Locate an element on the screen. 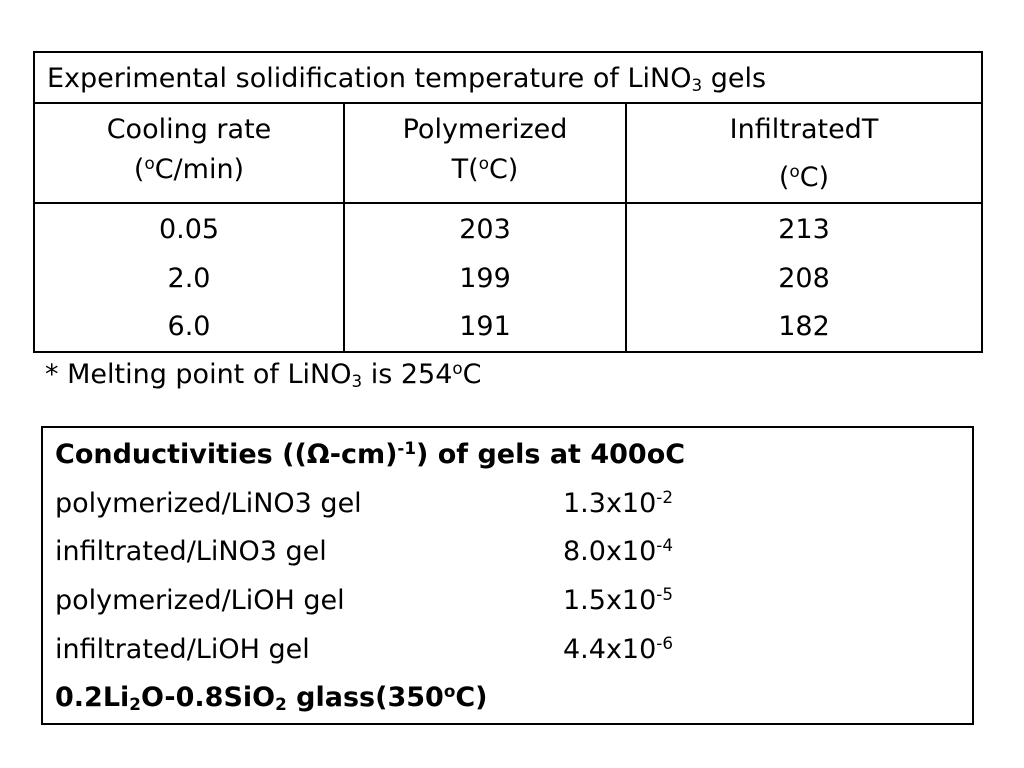 The image size is (1024, 768). conductivity-value: 1.5x10⁻⁵ is located at coordinates (618, 601).